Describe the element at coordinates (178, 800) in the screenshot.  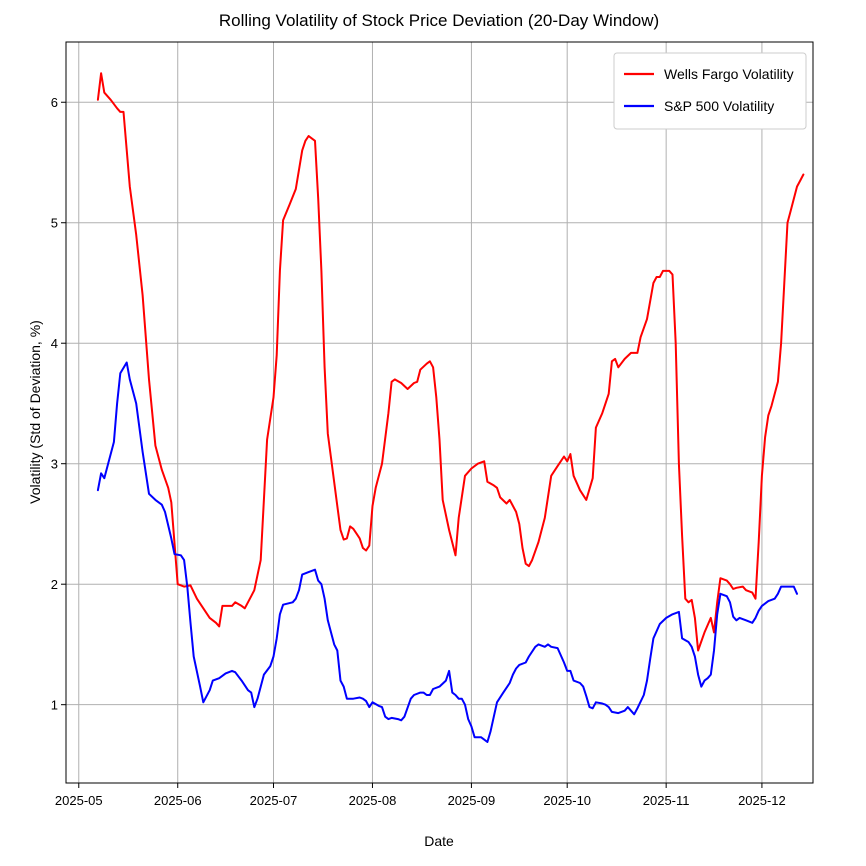
I see `x-tick-label: 2025-06` at that location.